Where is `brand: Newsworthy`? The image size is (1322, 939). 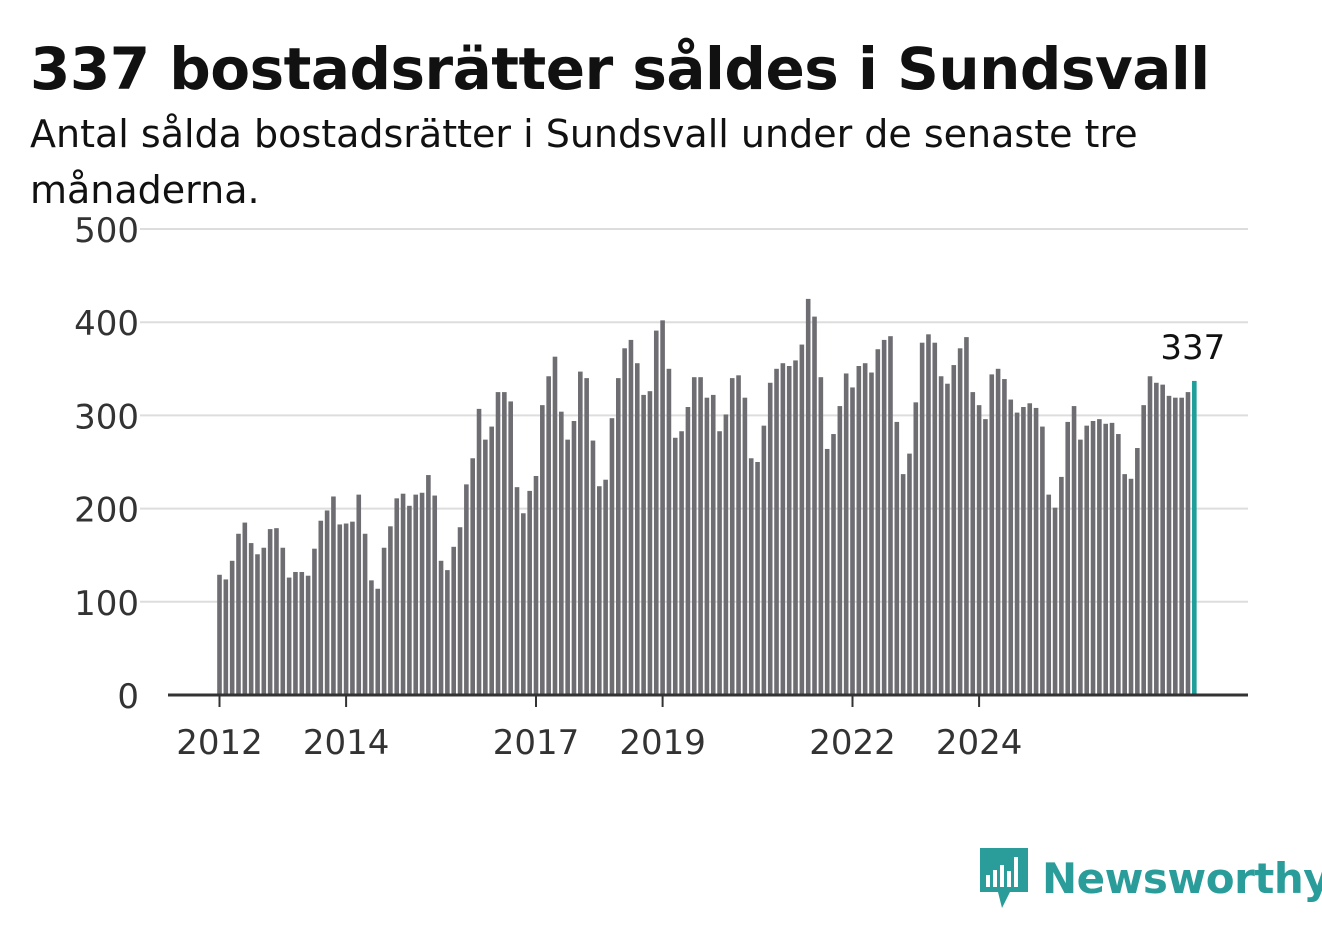
brand: Newsworthy is located at coordinates (1151, 878).